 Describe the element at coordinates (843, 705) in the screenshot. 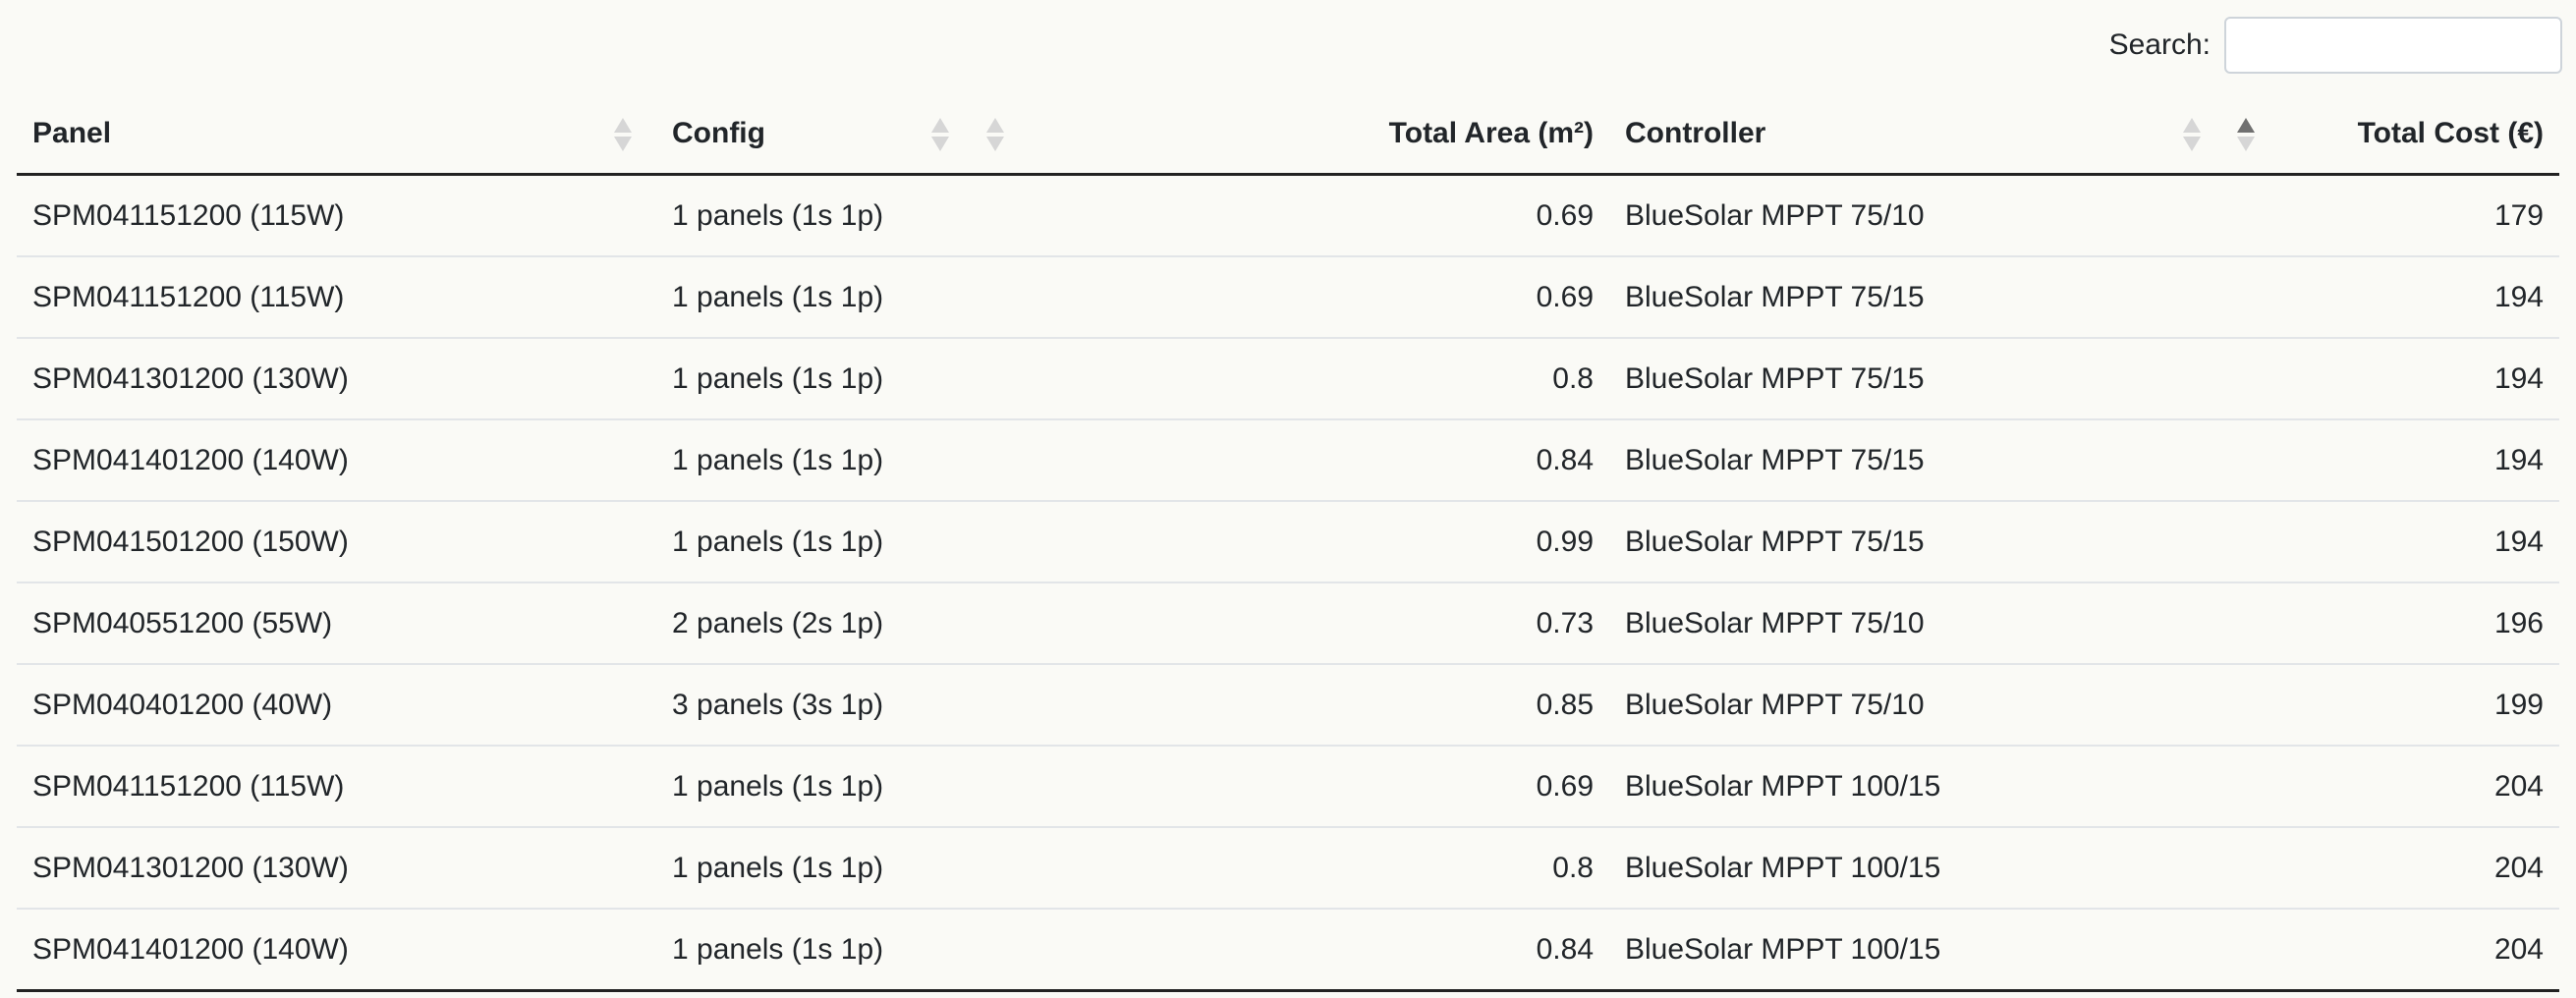

I see `cell-config: 3 panels (3s 1p)` at that location.